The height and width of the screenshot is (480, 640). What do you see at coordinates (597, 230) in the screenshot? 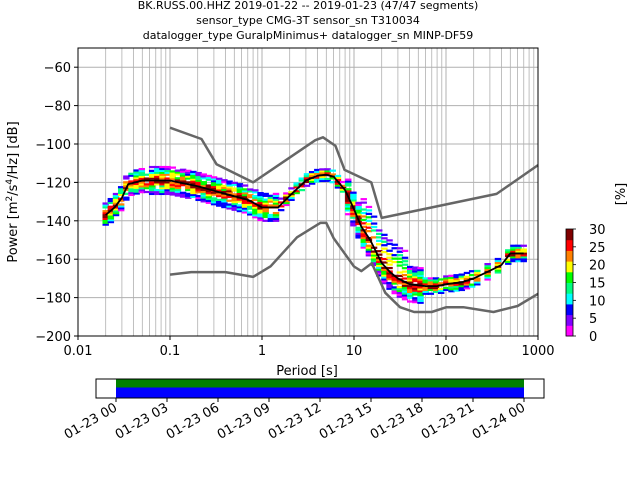
I see `colorbar-tick-label: 30` at bounding box center [597, 230].